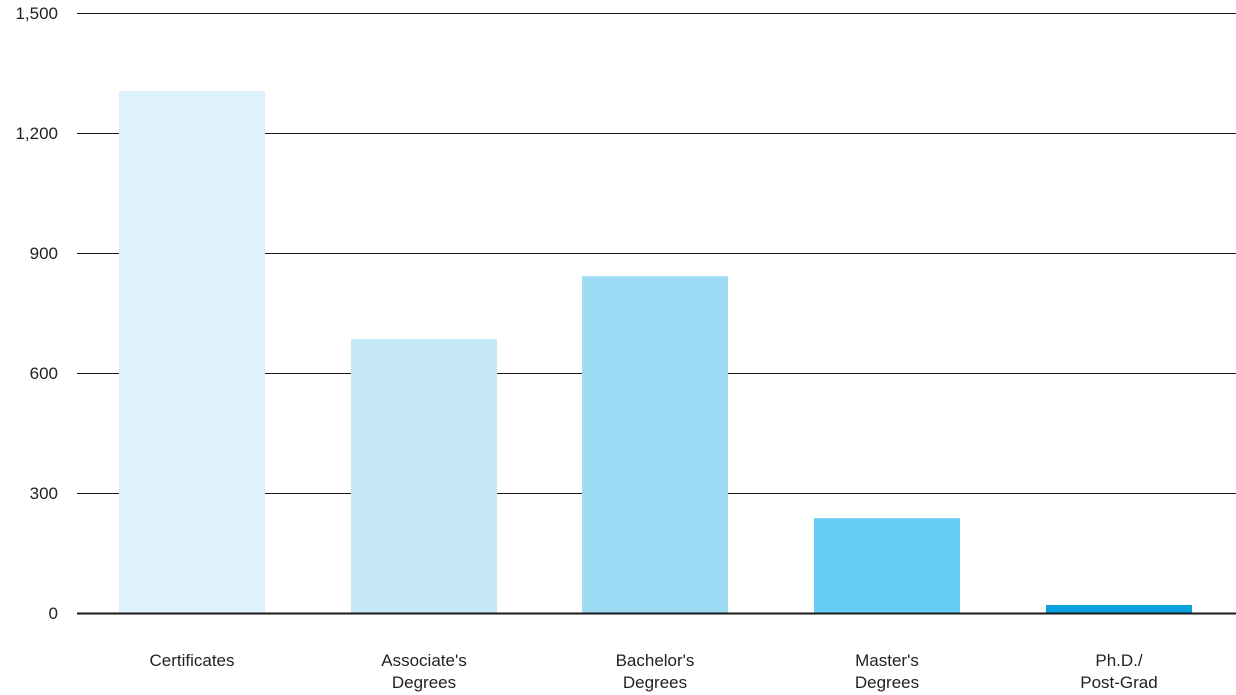 The height and width of the screenshot is (695, 1236). Describe the element at coordinates (655, 660) in the screenshot. I see `x-tick-label-line: Bachelor's` at that location.